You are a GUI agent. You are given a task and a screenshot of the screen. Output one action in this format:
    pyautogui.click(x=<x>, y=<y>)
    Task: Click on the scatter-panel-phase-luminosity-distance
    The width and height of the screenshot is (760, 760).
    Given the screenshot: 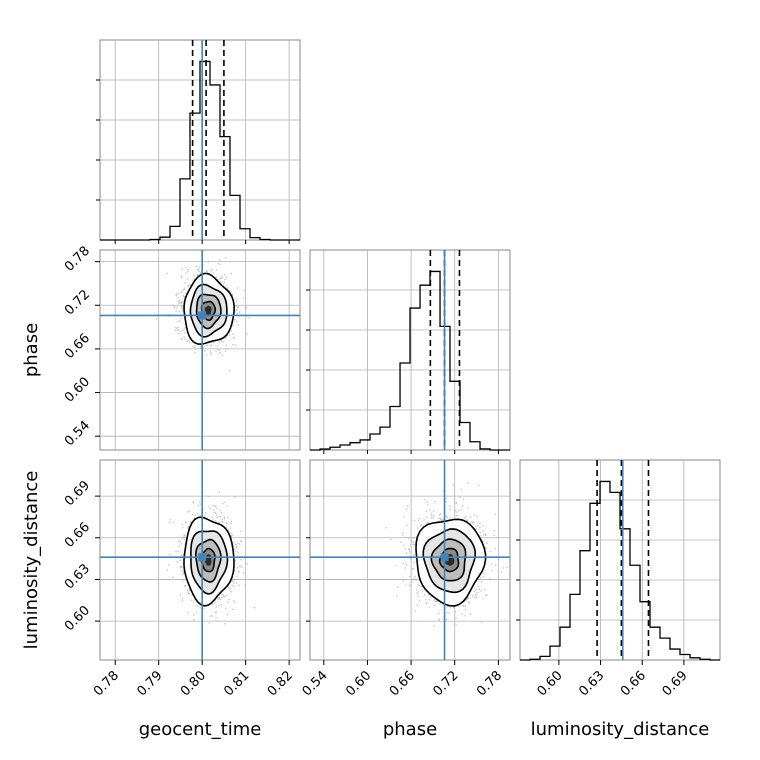 What is the action you would take?
    pyautogui.click(x=410, y=560)
    